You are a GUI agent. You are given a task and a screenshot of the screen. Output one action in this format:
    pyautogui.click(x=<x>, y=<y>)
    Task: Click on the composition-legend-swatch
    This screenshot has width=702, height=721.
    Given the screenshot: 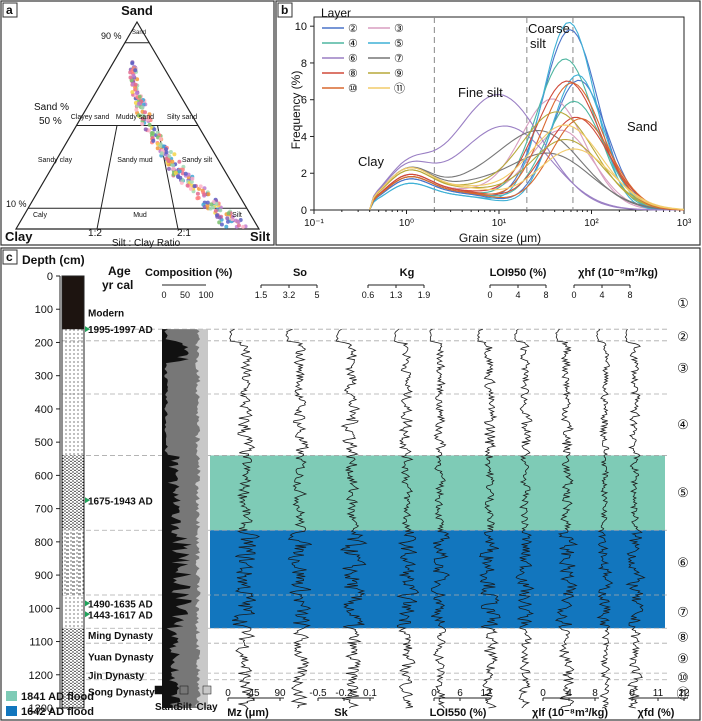 What is the action you would take?
    pyautogui.click(x=159, y=690)
    